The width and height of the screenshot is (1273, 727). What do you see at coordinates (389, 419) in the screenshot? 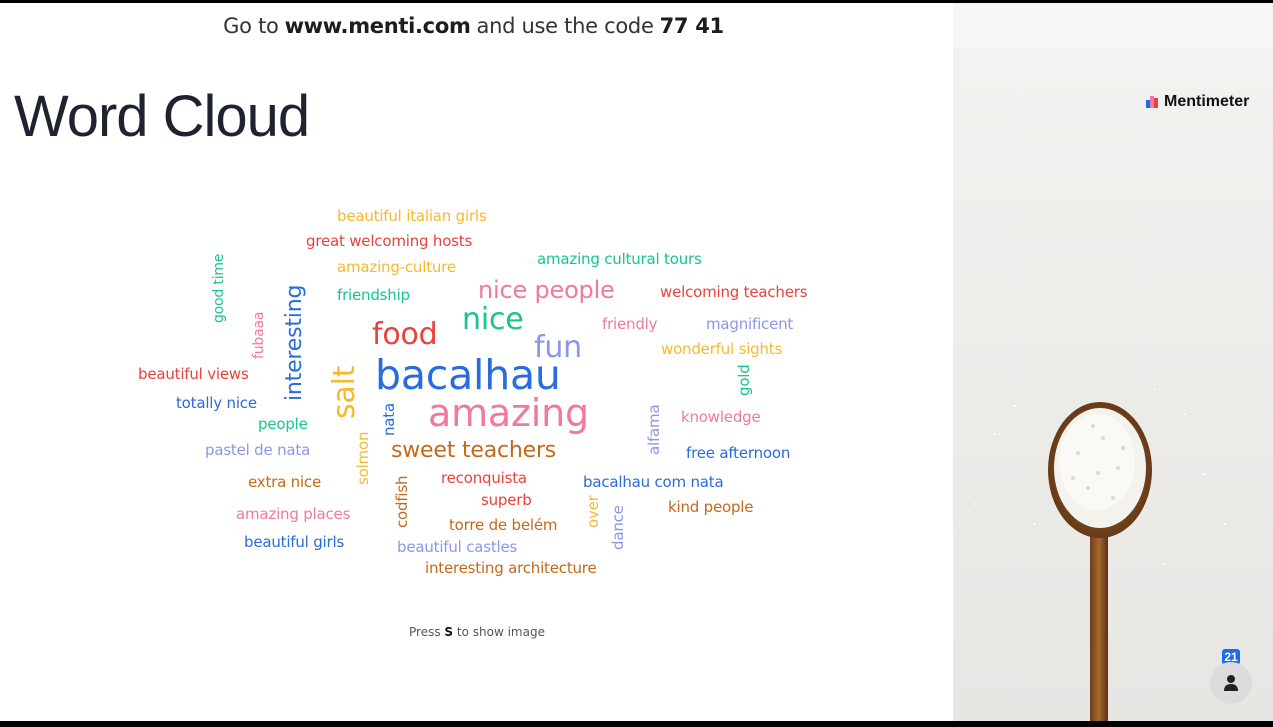
I see `cloud-word: nata` at bounding box center [389, 419].